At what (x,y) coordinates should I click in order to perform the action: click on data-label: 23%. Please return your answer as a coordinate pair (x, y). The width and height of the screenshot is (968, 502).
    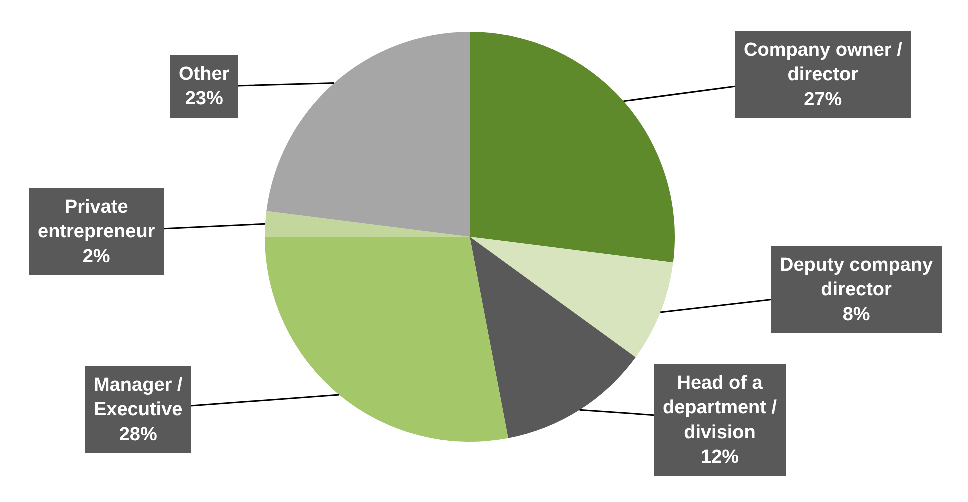
    Looking at the image, I should click on (204, 99).